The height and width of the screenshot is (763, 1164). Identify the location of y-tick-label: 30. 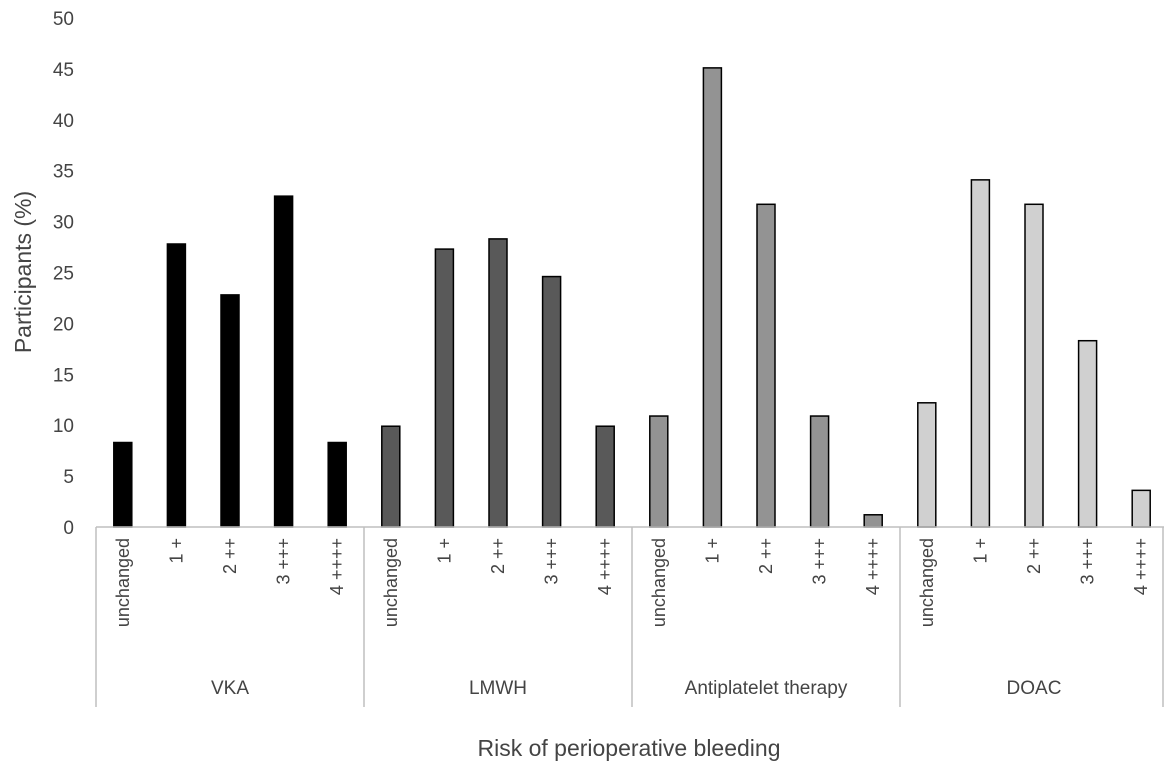
(63, 223).